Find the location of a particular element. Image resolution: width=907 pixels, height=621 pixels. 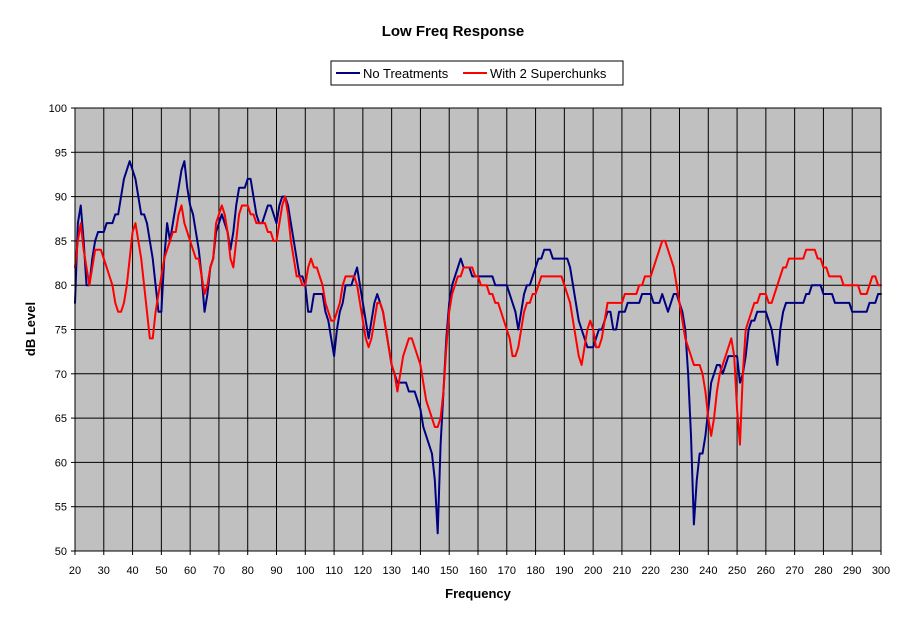

x-tick-label: 180 is located at coordinates (535, 571).